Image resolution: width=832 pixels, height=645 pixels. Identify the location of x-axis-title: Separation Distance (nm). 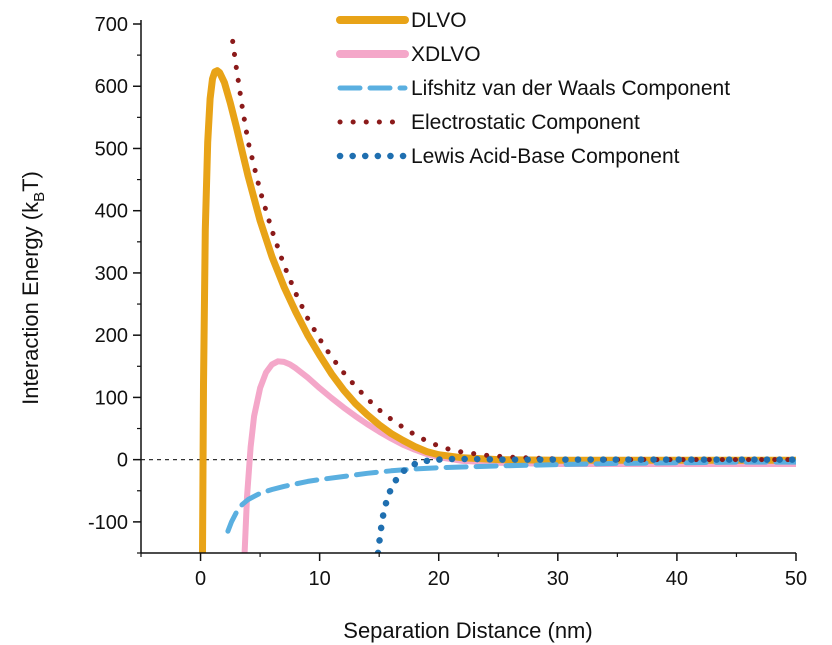
(467, 630).